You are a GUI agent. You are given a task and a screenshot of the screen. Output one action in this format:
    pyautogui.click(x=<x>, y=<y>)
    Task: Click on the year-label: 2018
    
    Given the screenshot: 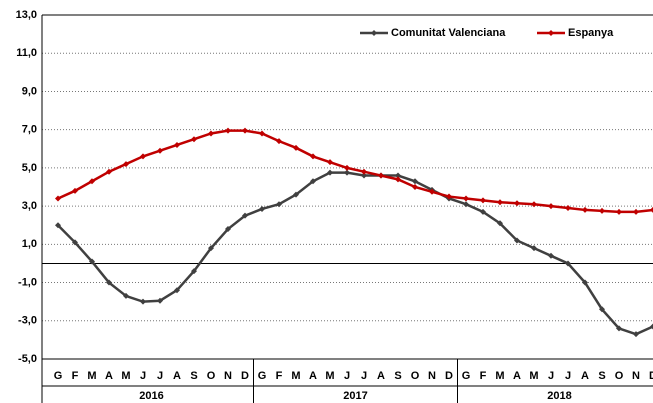 What is the action you would take?
    pyautogui.click(x=559, y=396)
    